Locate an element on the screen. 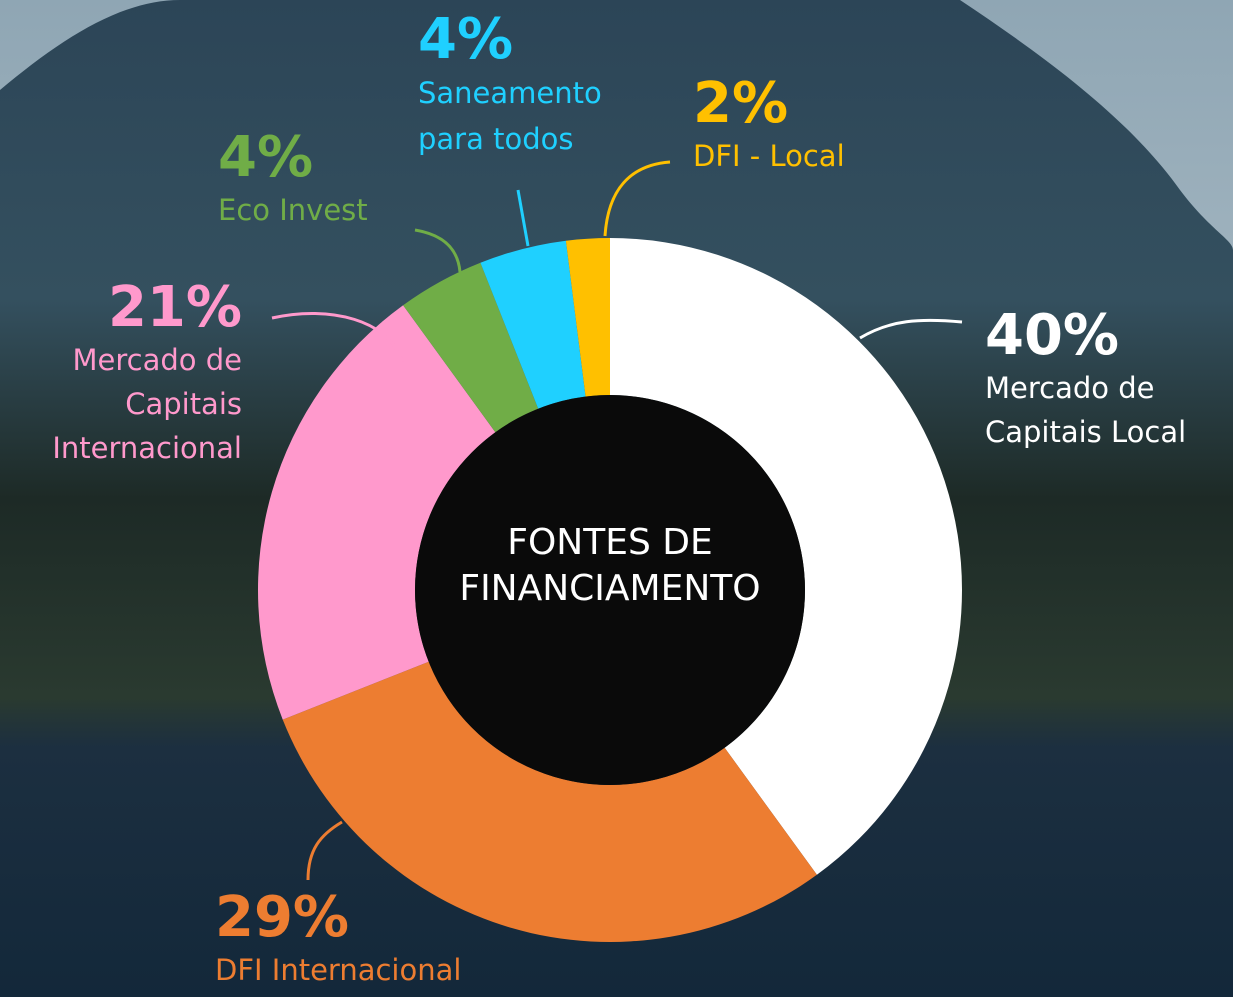 The height and width of the screenshot is (997, 1233). value-label: 29% is located at coordinates (282, 917).